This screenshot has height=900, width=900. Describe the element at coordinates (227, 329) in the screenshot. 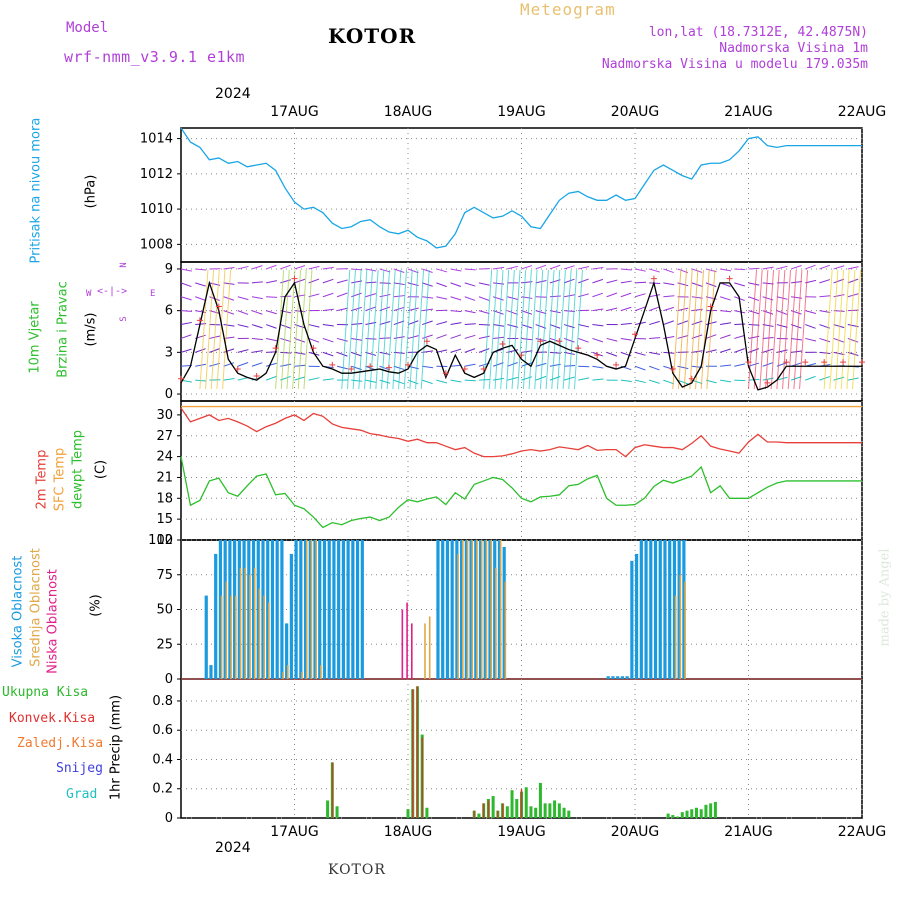

I see `wind-band-0--32` at that location.